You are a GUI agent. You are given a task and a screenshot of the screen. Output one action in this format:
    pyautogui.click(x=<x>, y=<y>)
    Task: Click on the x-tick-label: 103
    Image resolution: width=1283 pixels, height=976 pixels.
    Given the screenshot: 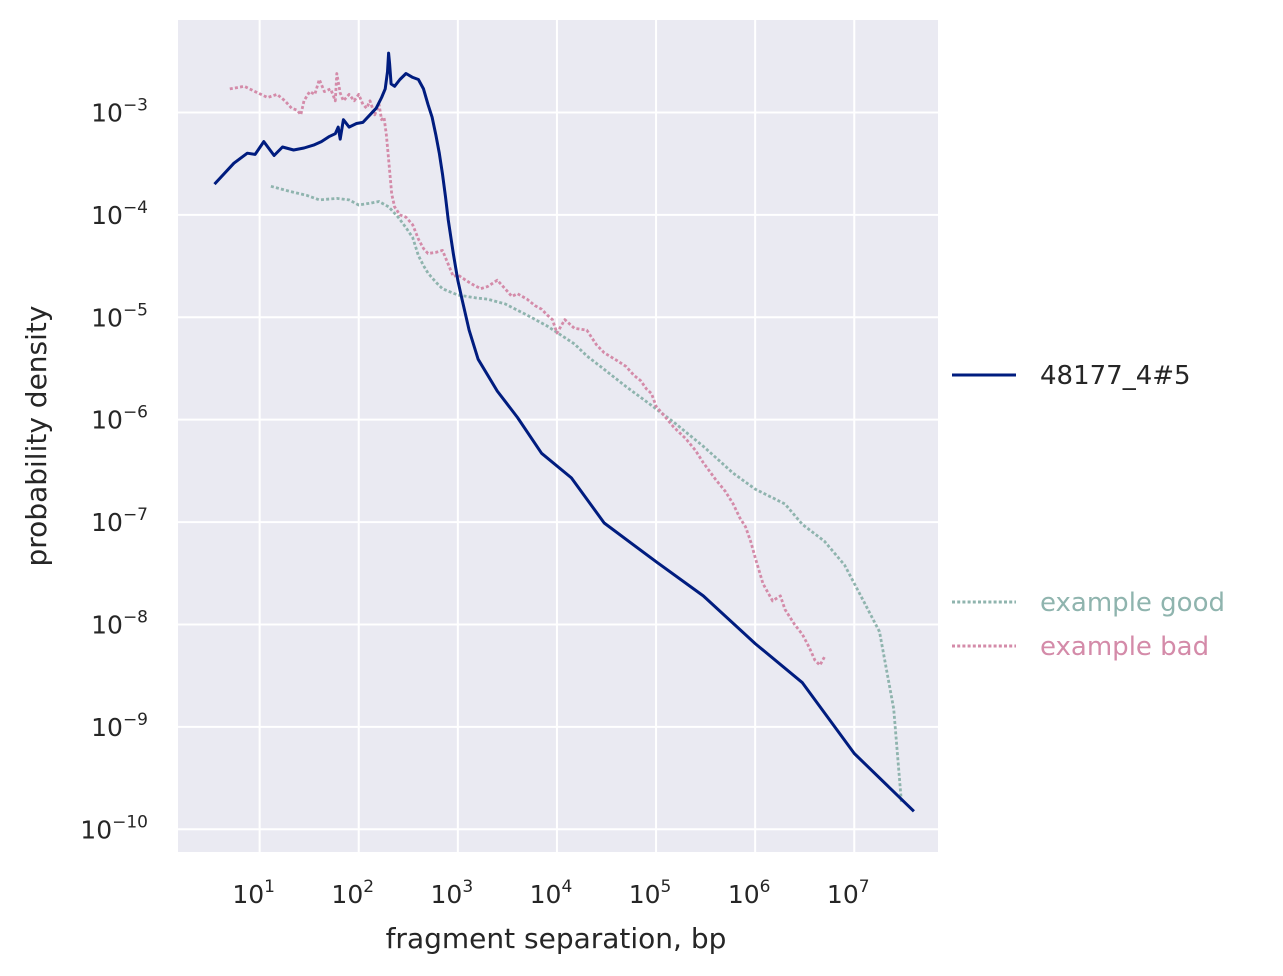 What is the action you would take?
    pyautogui.click(x=452, y=893)
    